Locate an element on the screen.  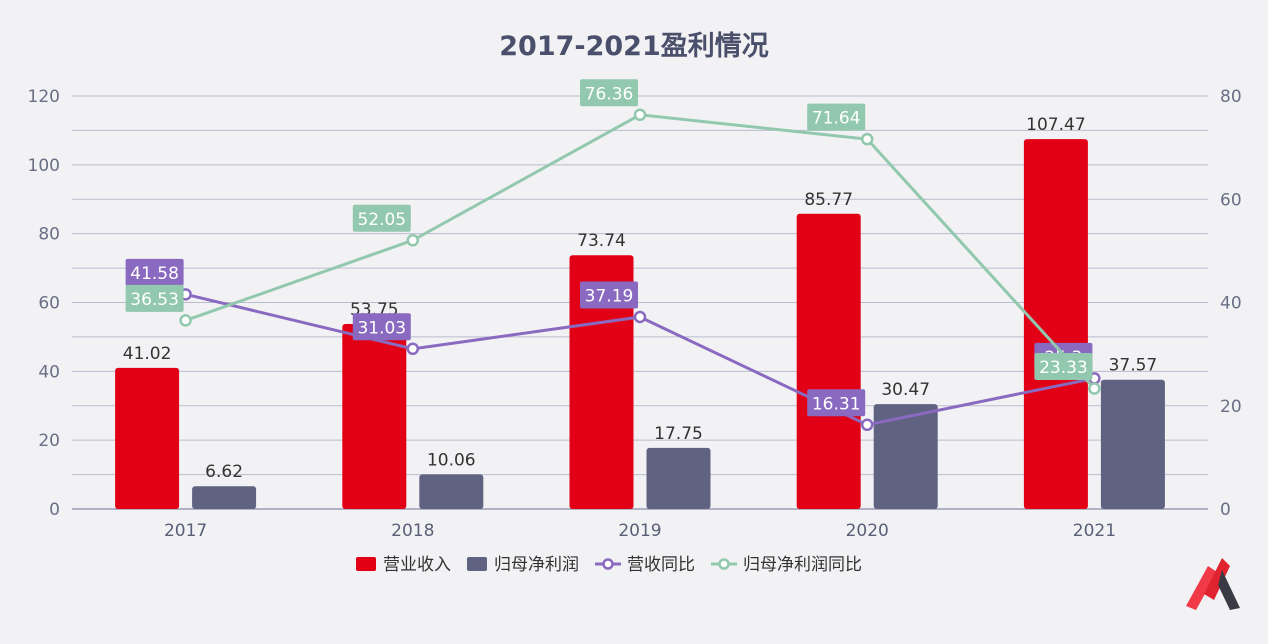
category-label: 2021 is located at coordinates (1094, 531).